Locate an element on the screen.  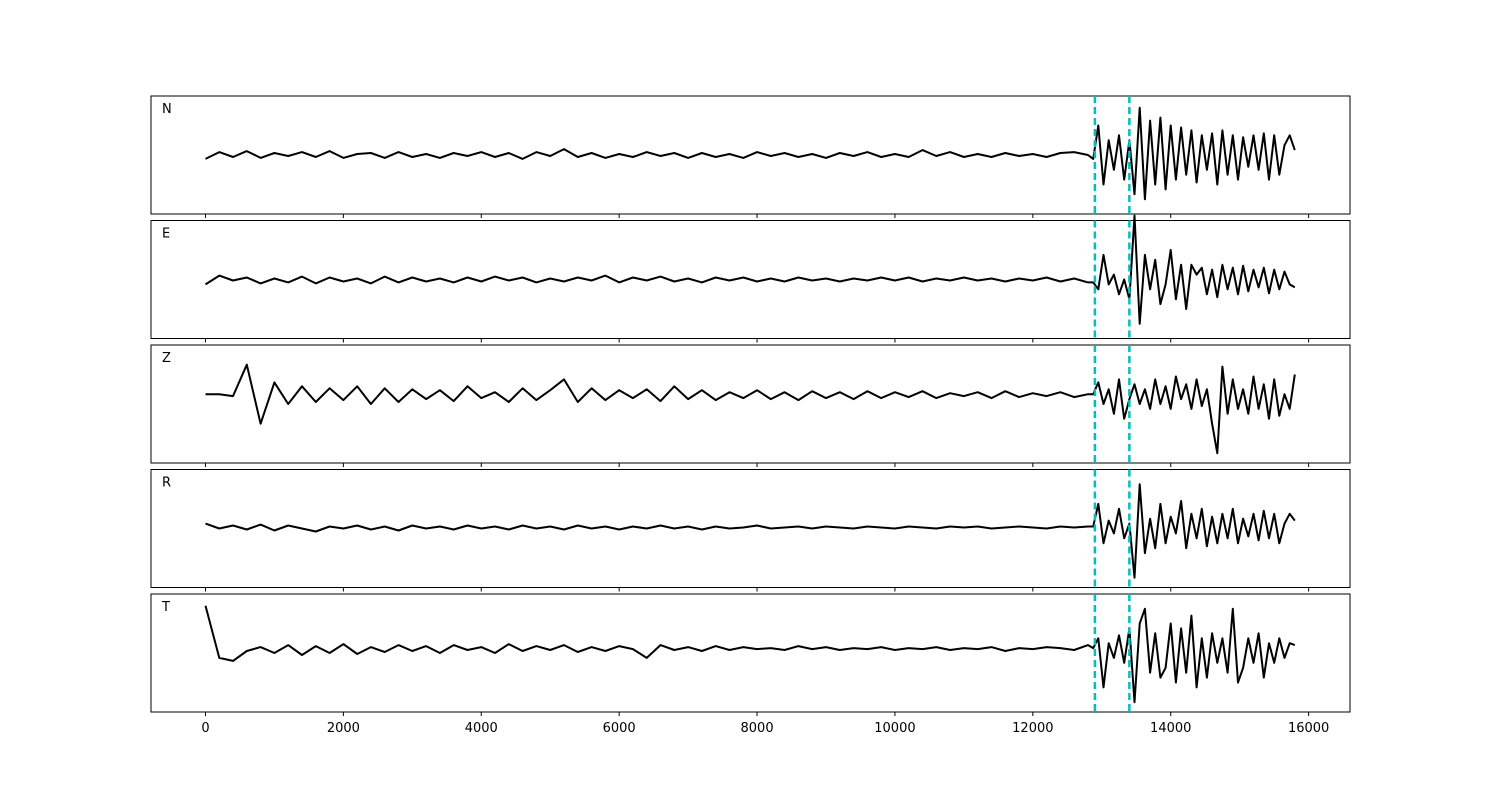
x-tick-label: 0 is located at coordinates (205, 728).